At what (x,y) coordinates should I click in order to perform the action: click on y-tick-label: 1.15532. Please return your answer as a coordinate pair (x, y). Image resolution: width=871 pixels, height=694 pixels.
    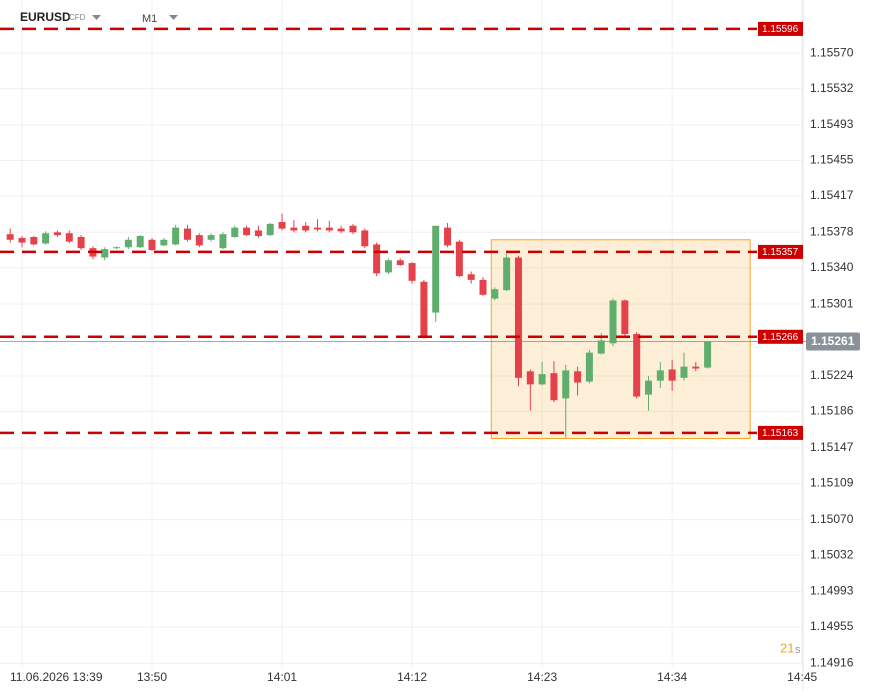
    Looking at the image, I should click on (832, 88).